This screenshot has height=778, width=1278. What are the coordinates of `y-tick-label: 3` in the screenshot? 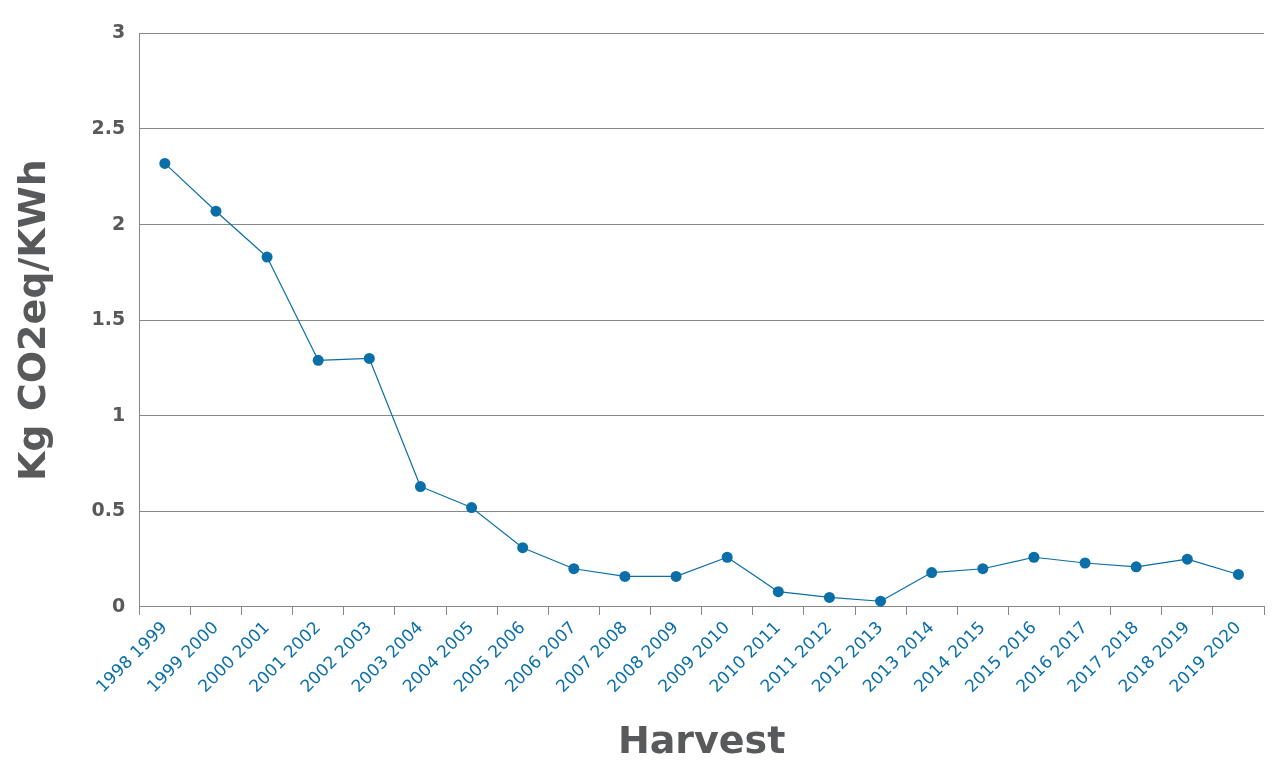 It's located at (119, 31).